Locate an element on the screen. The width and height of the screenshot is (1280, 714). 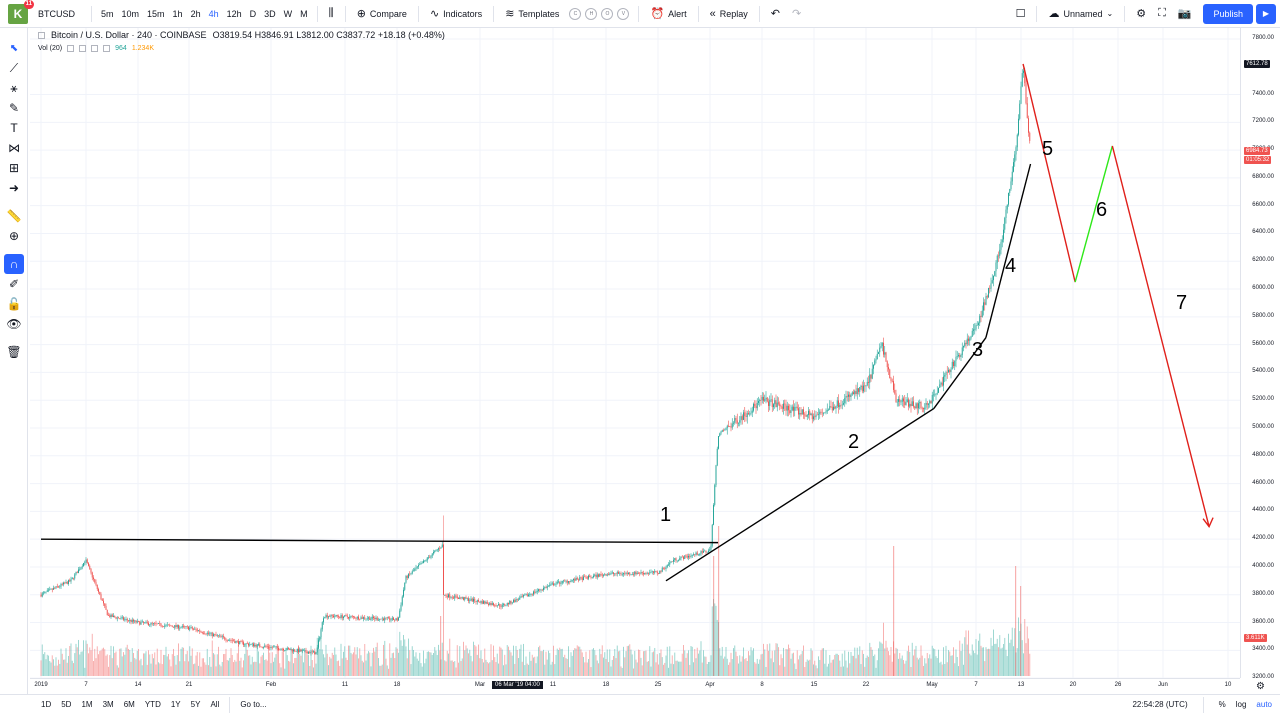
interval-5m: 5m is located at coordinates (107, 13).